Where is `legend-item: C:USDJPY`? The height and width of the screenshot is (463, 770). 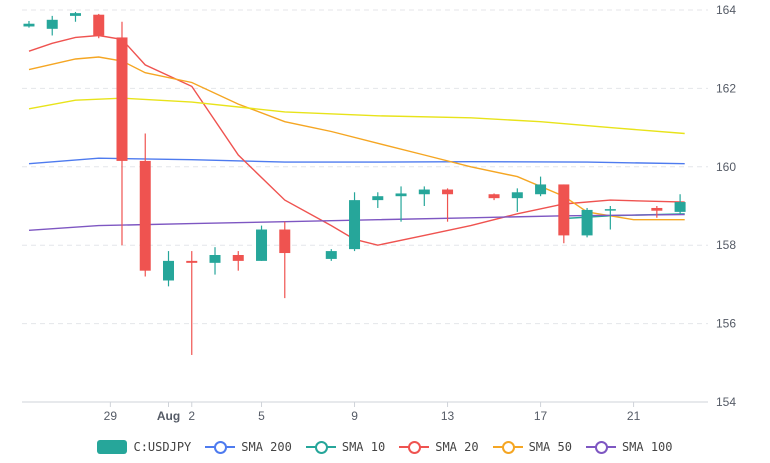
legend-item: C:USDJPY is located at coordinates (144, 447).